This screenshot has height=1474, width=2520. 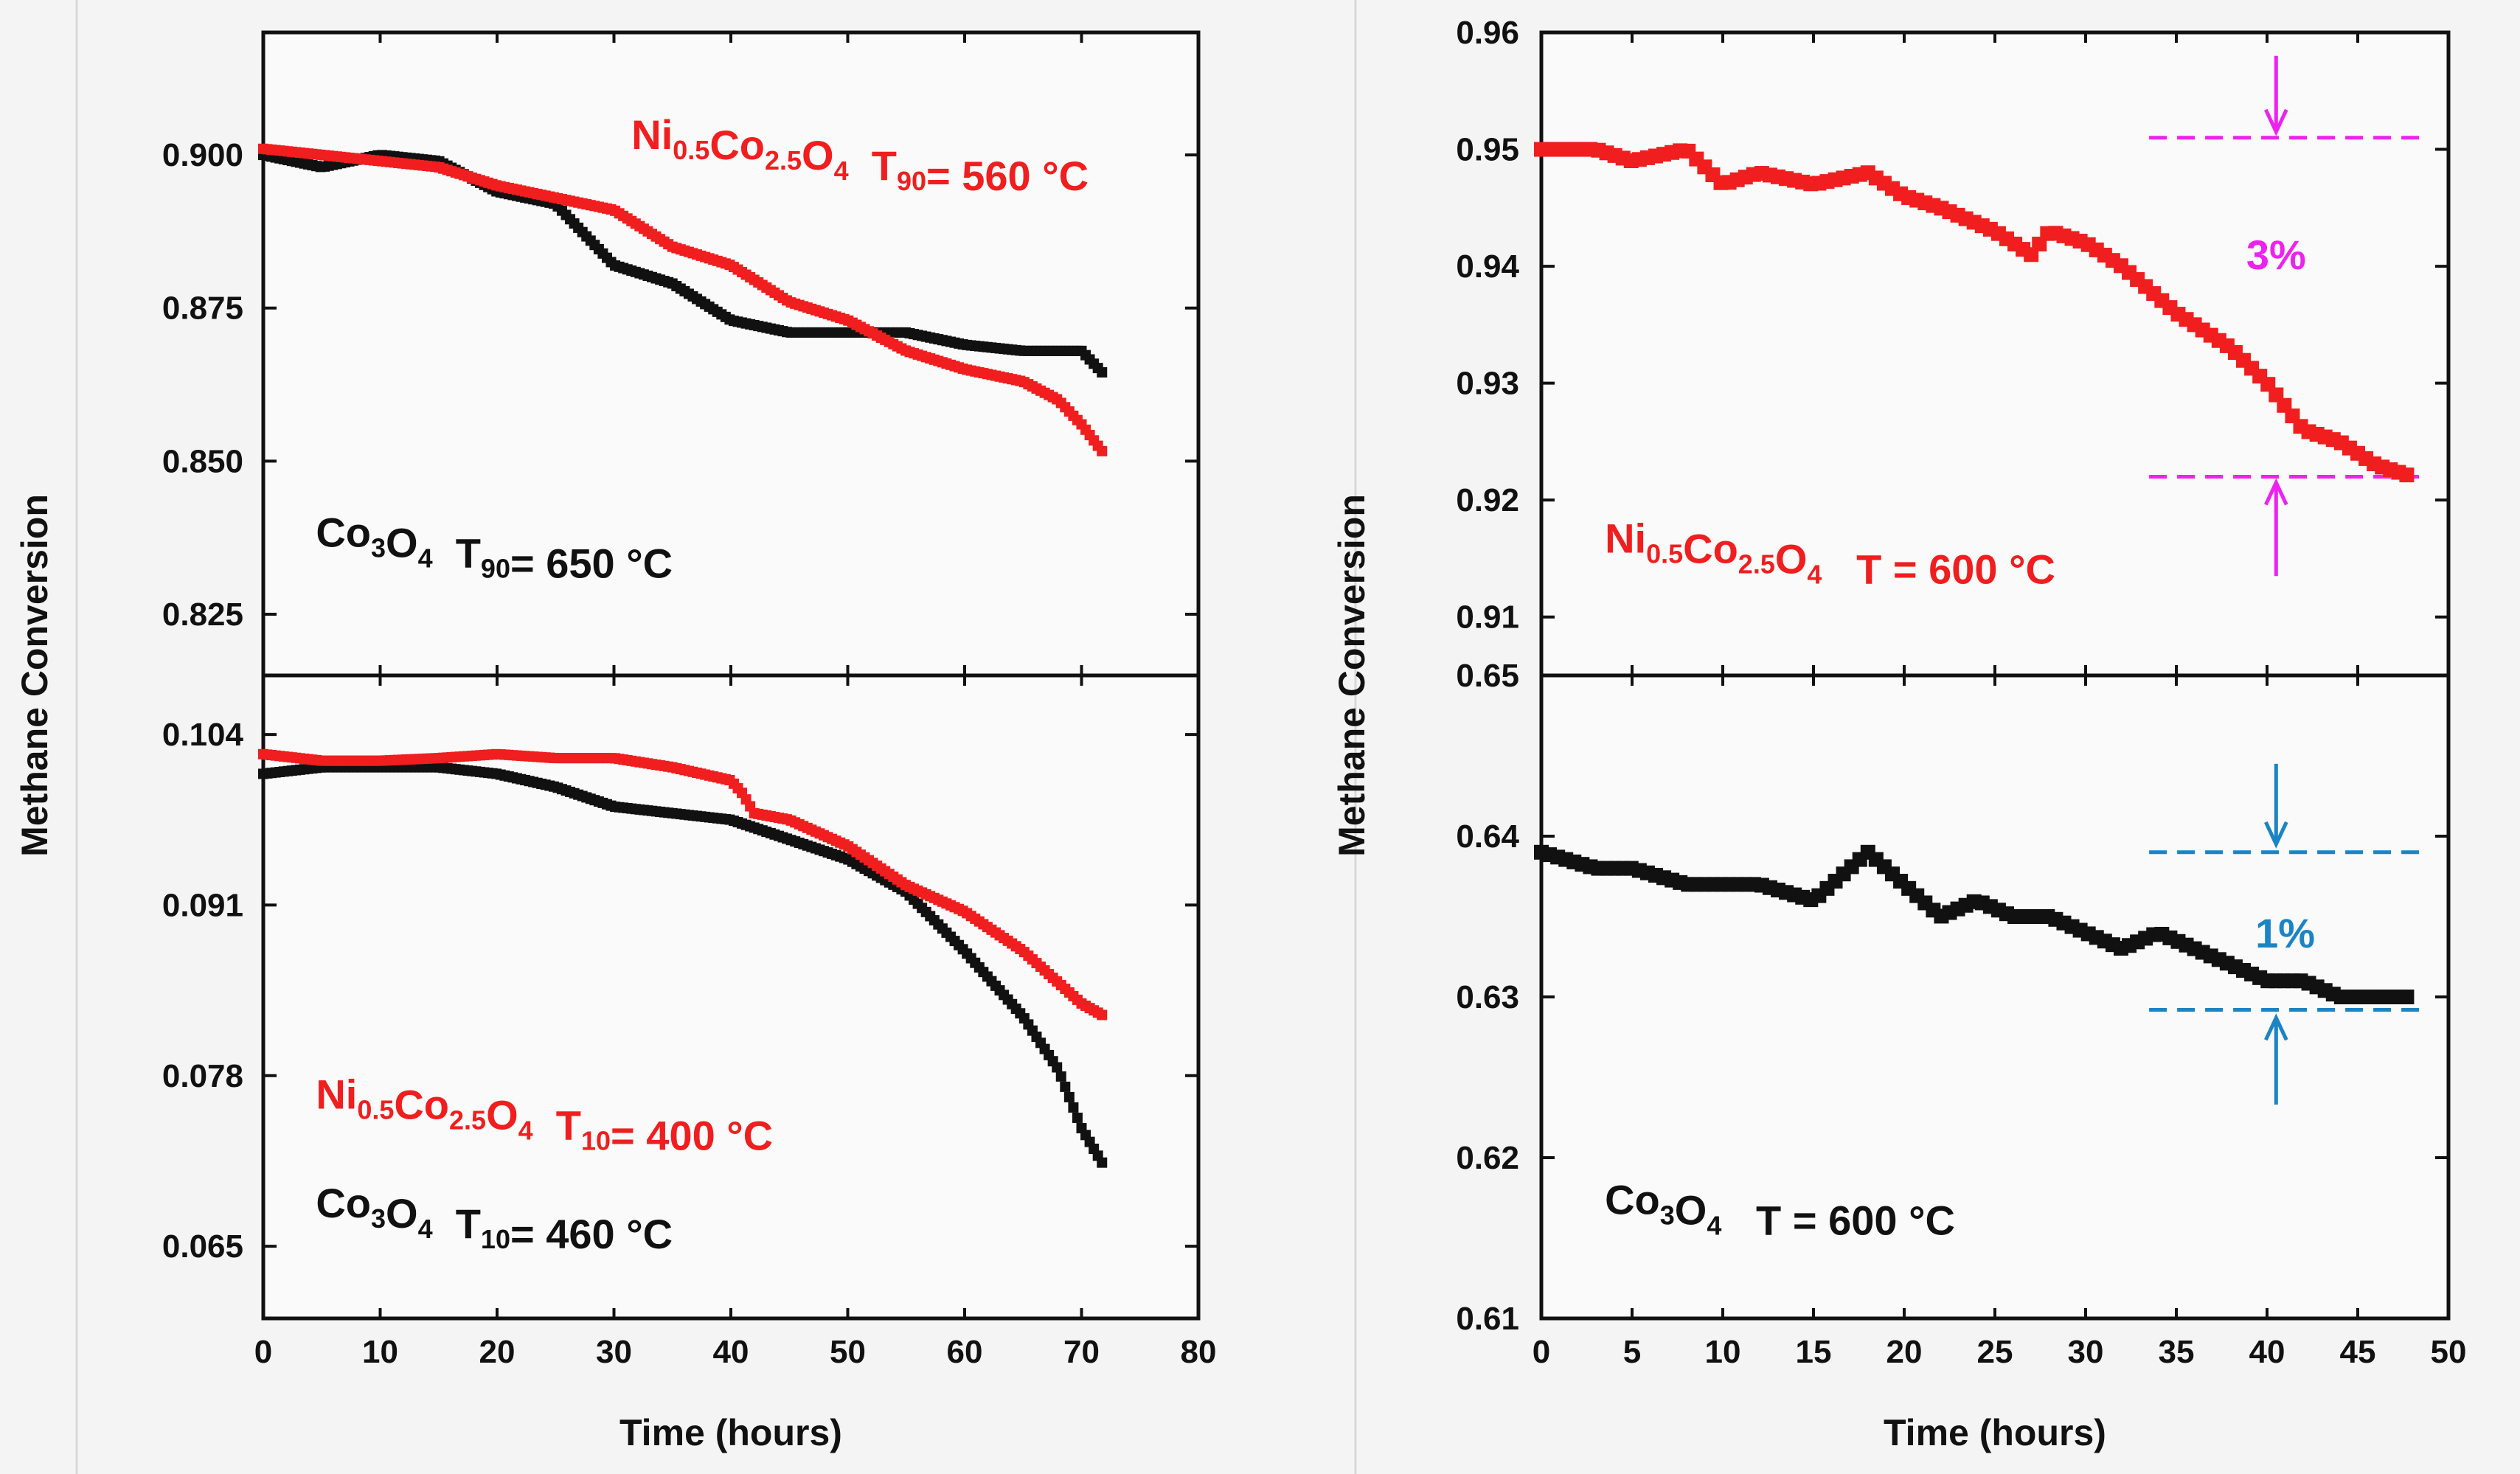 What do you see at coordinates (1487, 266) in the screenshot?
I see `y-tick-label: 0.94` at bounding box center [1487, 266].